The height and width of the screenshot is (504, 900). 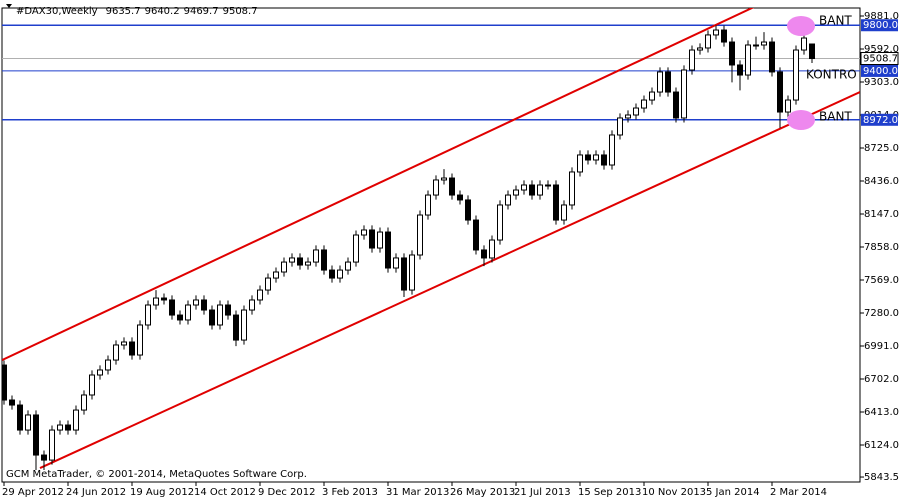 What do you see at coordinates (881, 247) in the screenshot?
I see `y-tick-label: 7858.0` at bounding box center [881, 247].